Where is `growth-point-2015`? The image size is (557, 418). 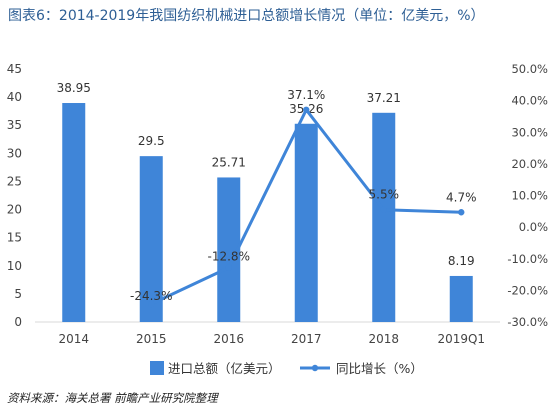 growth-point-2015 is located at coordinates (151, 304).